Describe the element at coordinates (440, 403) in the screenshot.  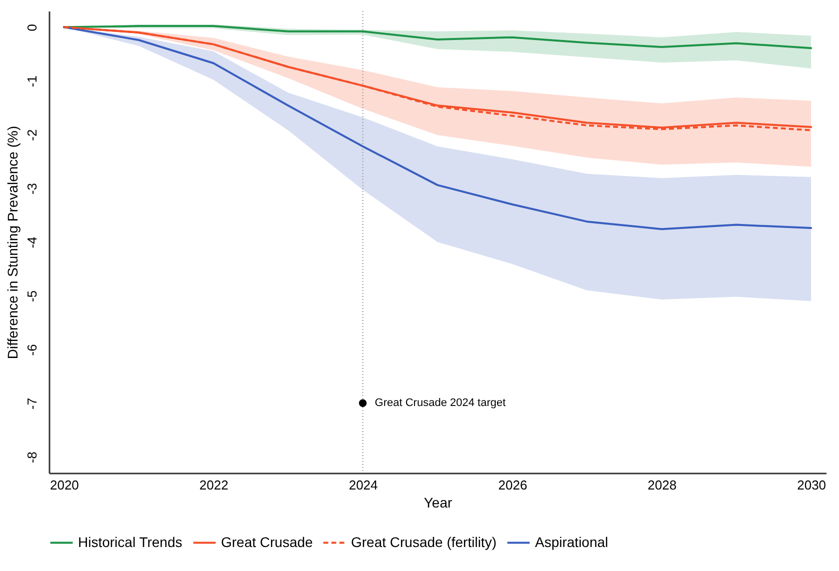
I see `annotation: Great Crusade 2024 target` at that location.